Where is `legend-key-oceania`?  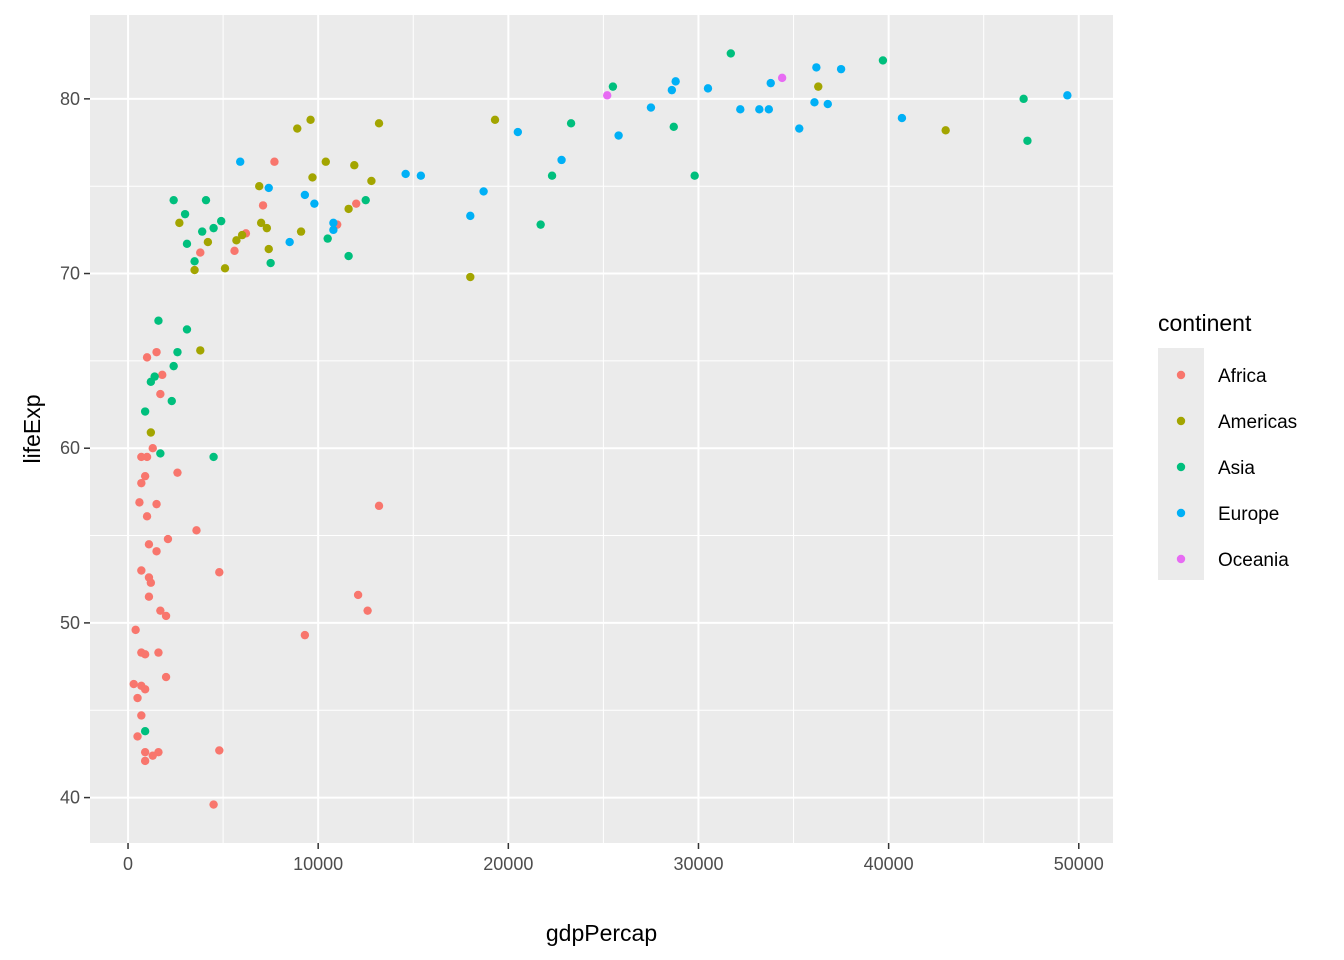
legend-key-oceania is located at coordinates (1181, 559).